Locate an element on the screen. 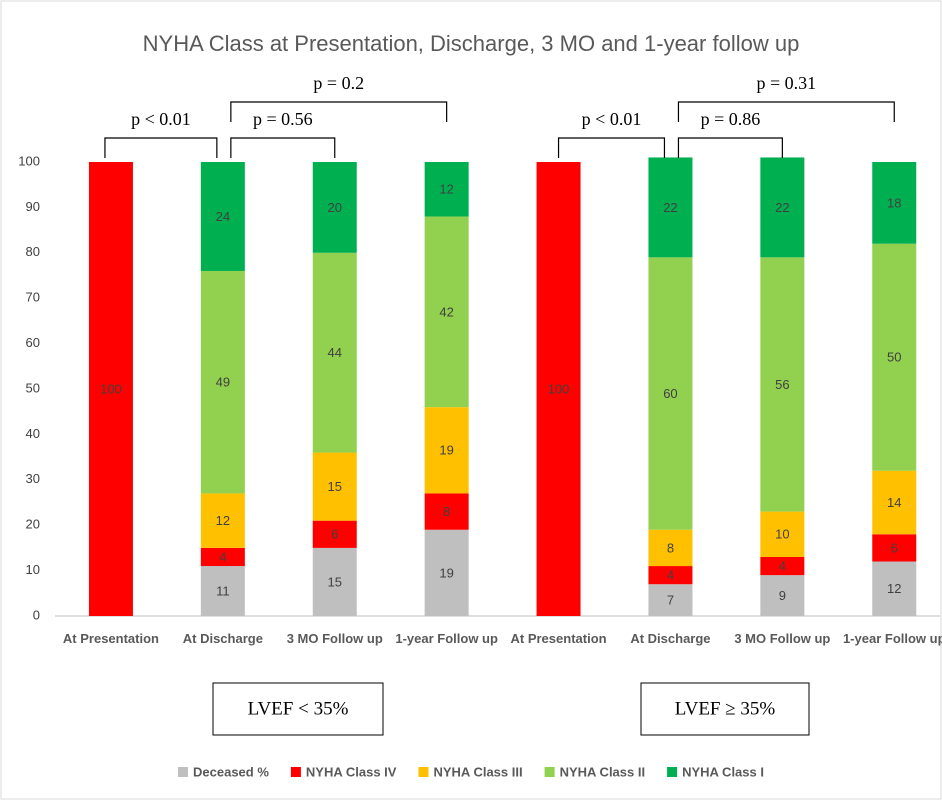 This screenshot has width=942, height=800. data-label: 50 is located at coordinates (894, 357).